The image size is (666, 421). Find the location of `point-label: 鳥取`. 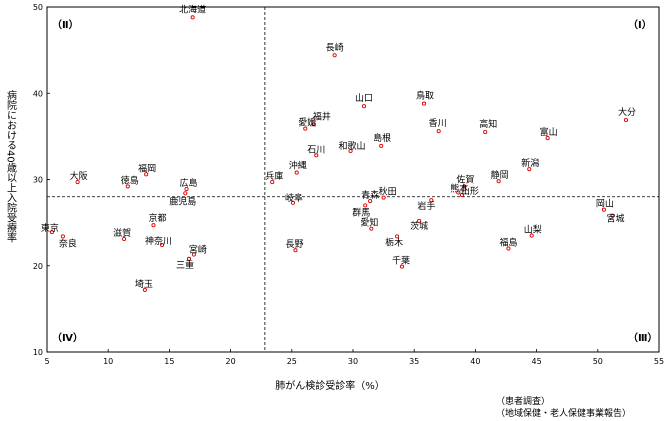

point-label: 鳥取 is located at coordinates (425, 96).